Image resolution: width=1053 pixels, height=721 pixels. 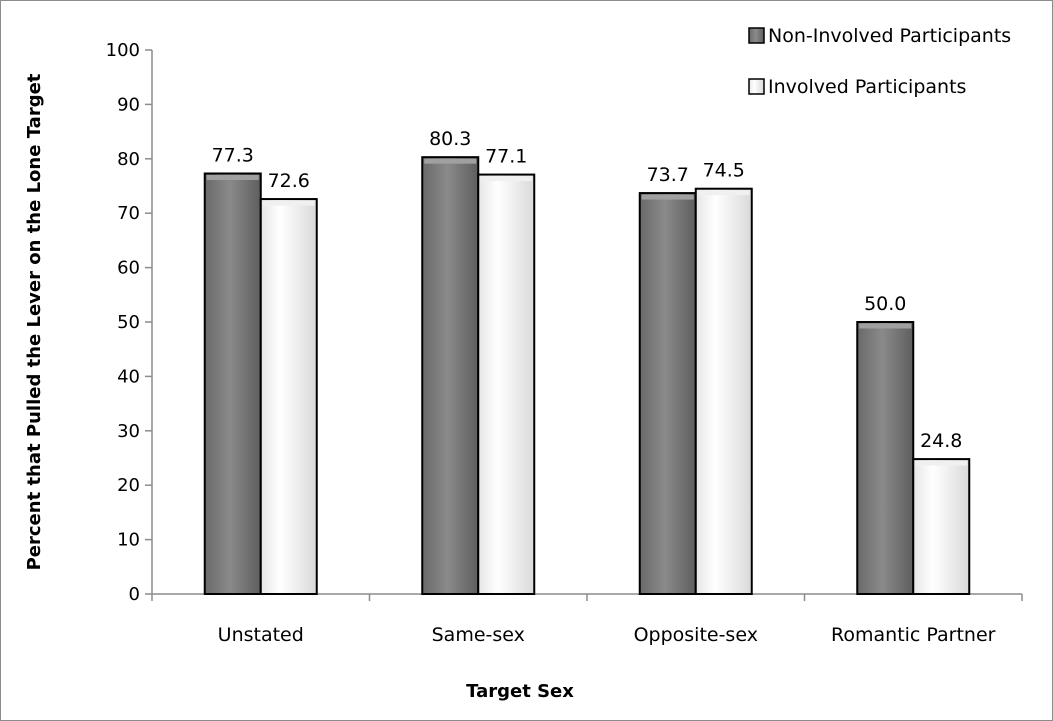 I want to click on y-tick-label: 0, so click(x=134, y=594).